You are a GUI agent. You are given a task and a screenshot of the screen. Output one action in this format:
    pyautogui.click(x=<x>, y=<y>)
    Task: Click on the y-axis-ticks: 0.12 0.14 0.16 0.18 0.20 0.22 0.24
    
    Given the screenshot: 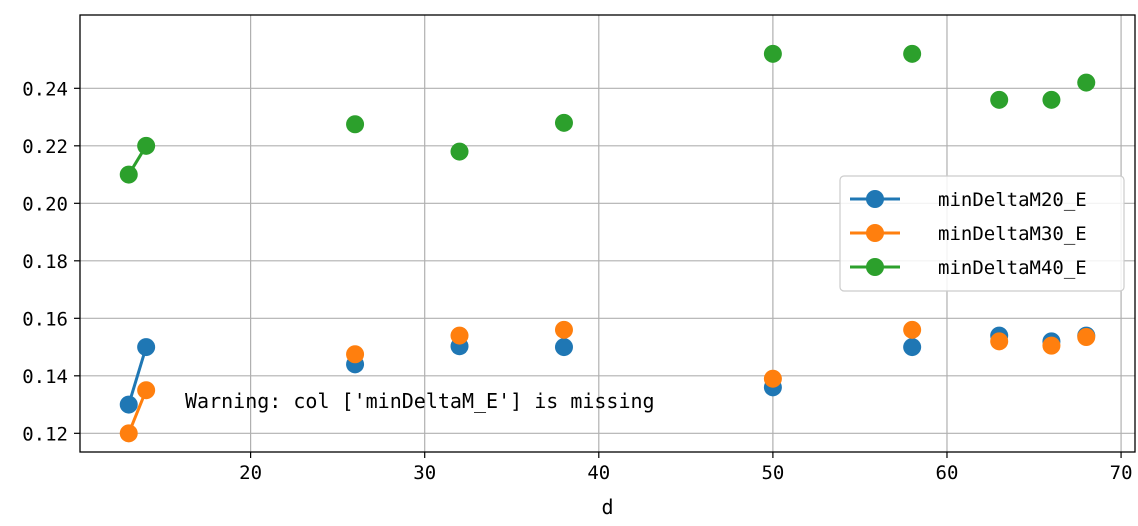 What is the action you would take?
    pyautogui.click(x=51, y=261)
    